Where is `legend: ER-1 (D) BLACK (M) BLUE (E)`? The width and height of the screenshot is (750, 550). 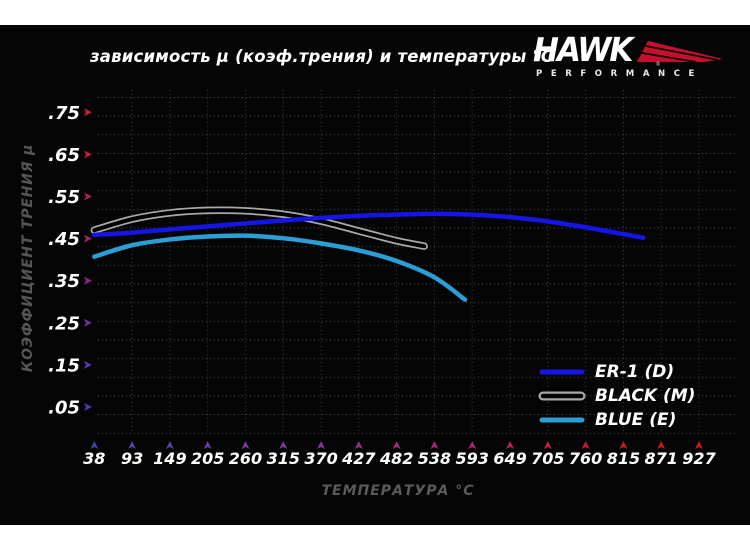 legend: ER-1 (D) BLACK (M) BLUE (E) is located at coordinates (616, 396).